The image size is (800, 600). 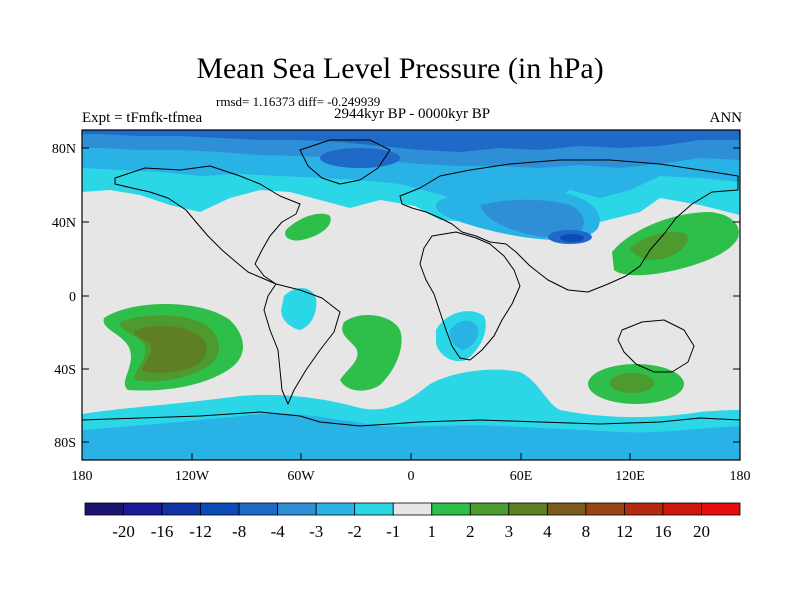 I want to click on colorbar-label: 12, so click(x=624, y=531).